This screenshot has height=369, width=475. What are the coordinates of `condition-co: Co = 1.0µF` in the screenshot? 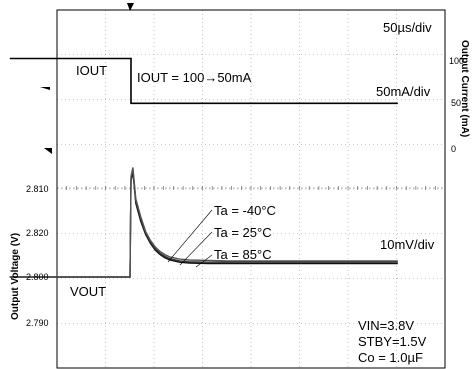 It's located at (390, 357).